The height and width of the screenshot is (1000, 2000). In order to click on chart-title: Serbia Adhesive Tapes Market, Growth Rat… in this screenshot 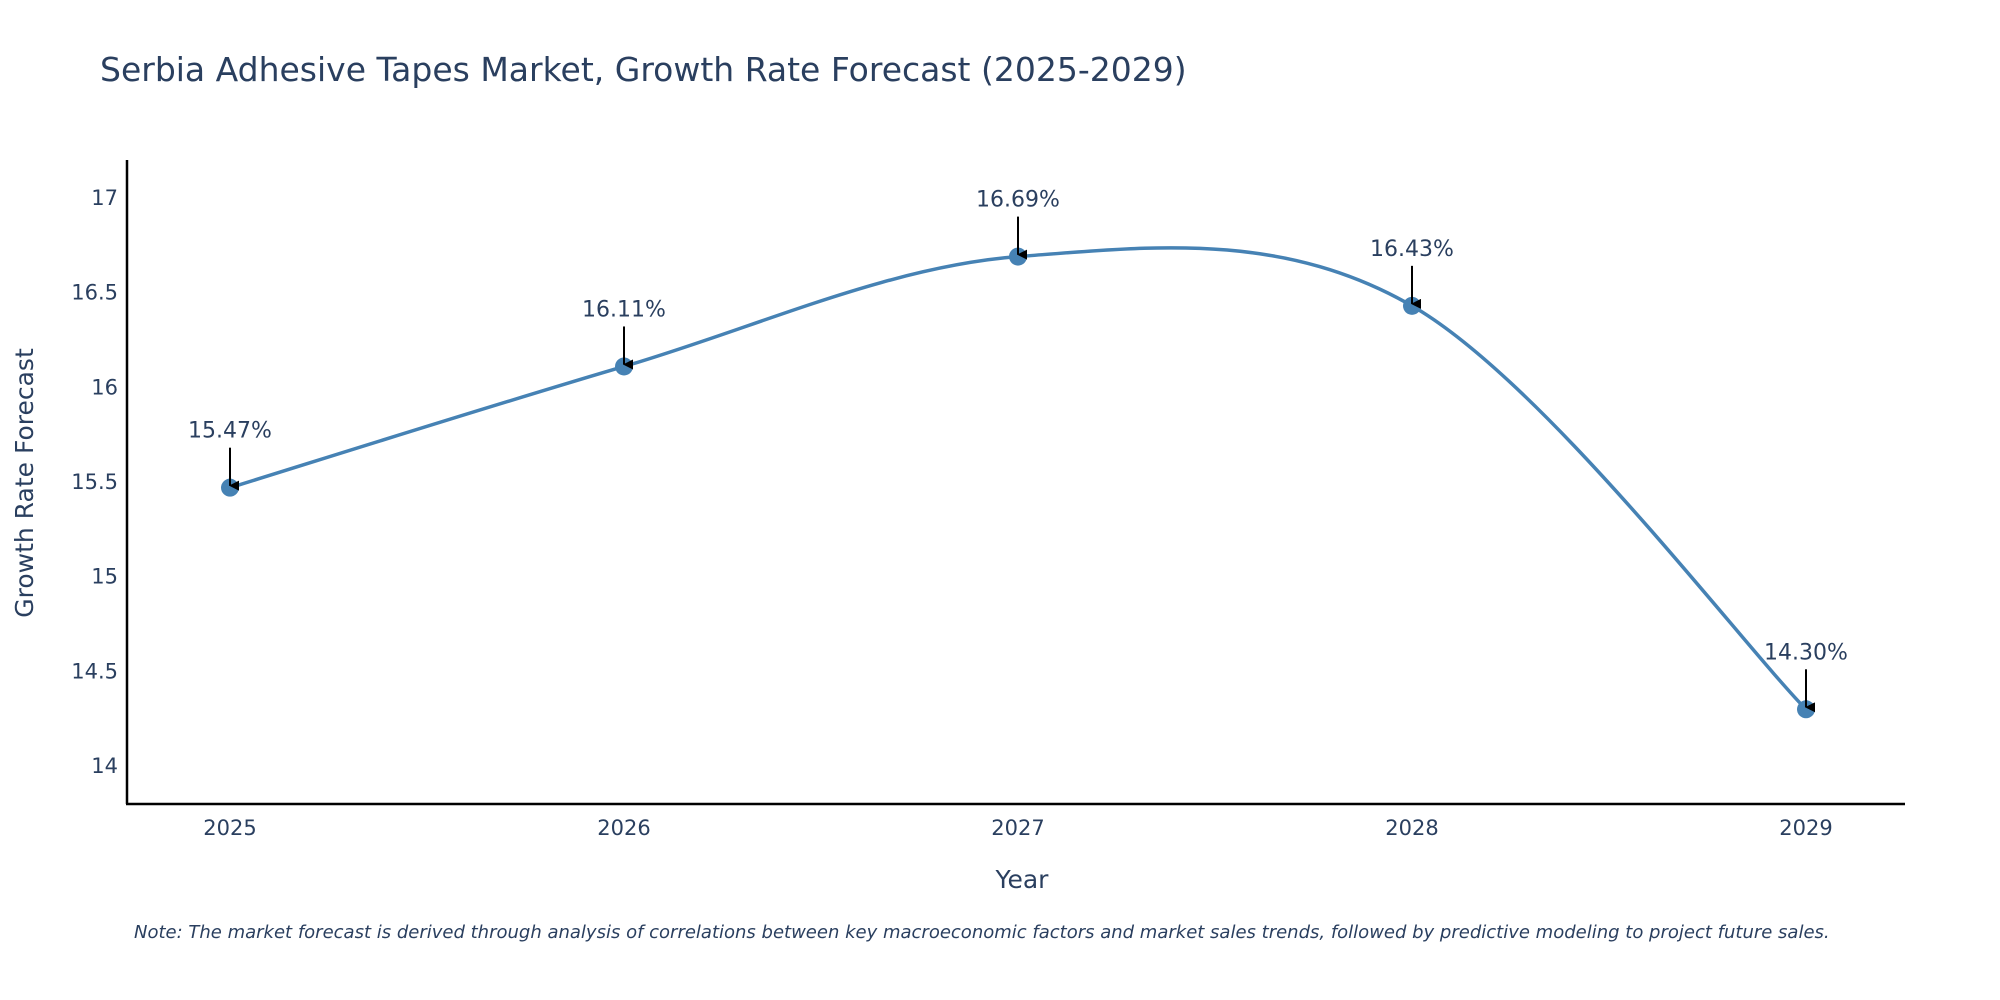, I will do `click(643, 69)`.